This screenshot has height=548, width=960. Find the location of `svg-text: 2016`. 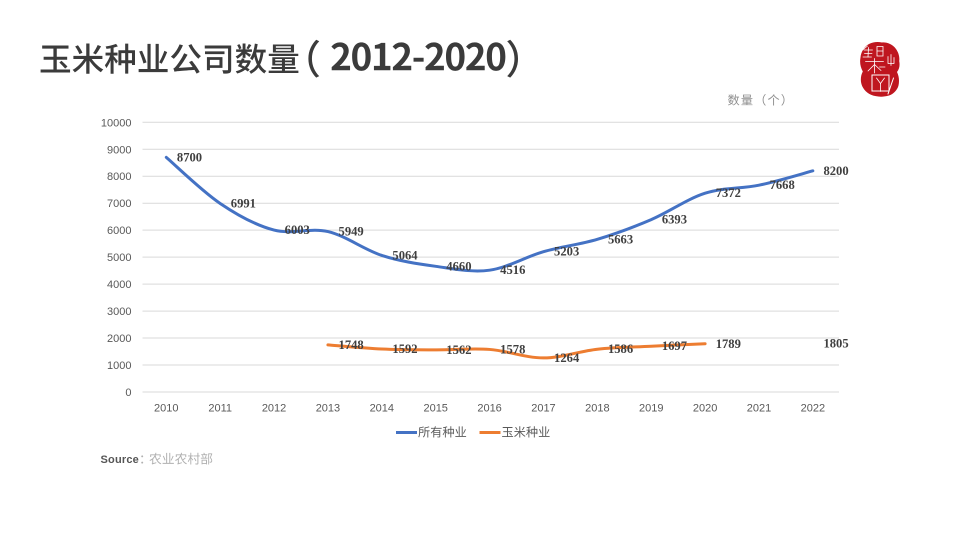

svg-text: 2016 is located at coordinates (489, 409).